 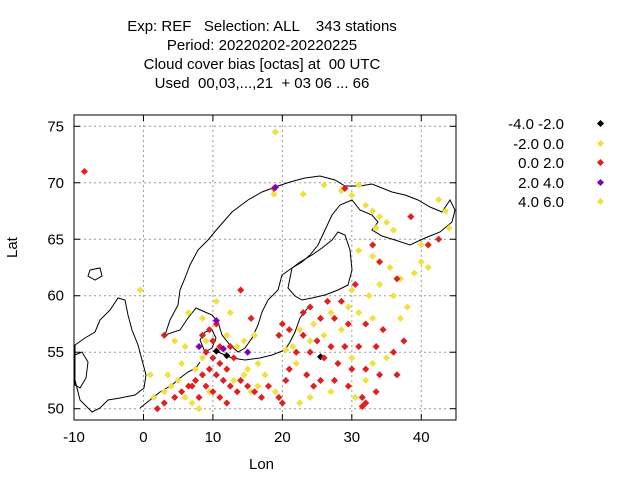 What do you see at coordinates (12, 247) in the screenshot?
I see `y-axis-label: Lat` at bounding box center [12, 247].